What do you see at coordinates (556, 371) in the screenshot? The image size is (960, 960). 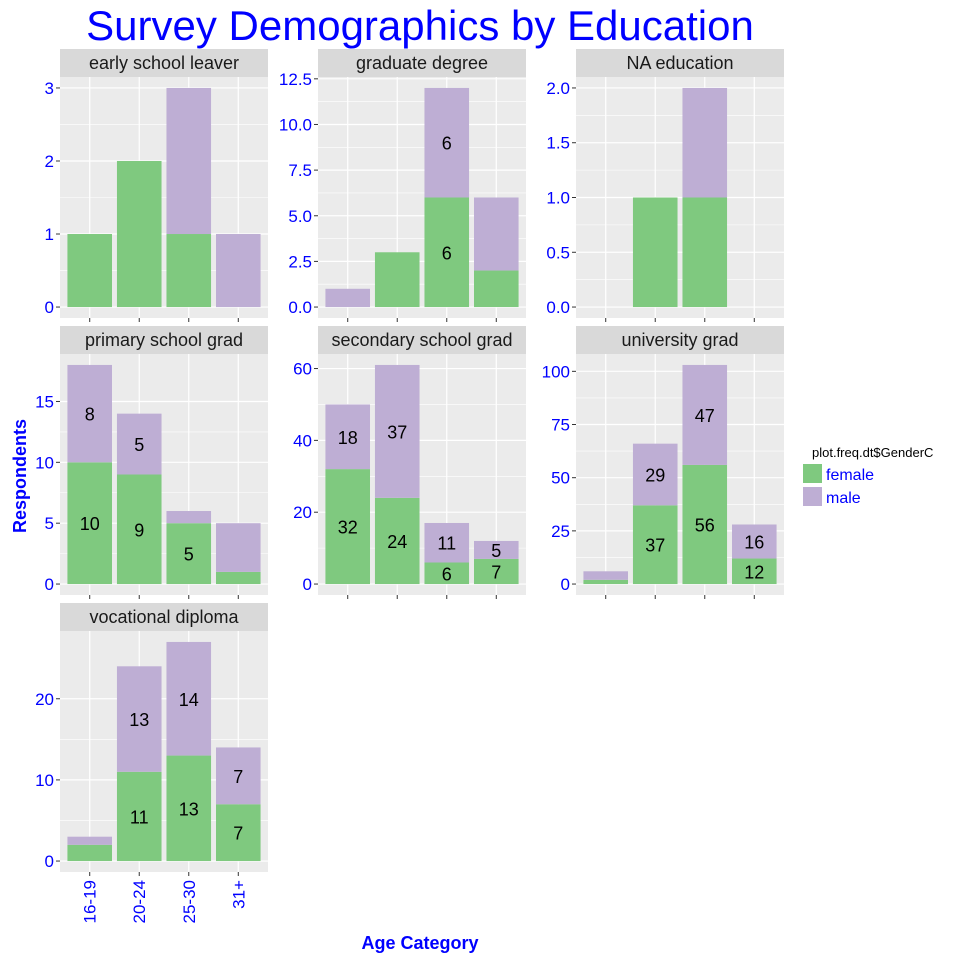 I see `y-tick-label: 100` at bounding box center [556, 371].